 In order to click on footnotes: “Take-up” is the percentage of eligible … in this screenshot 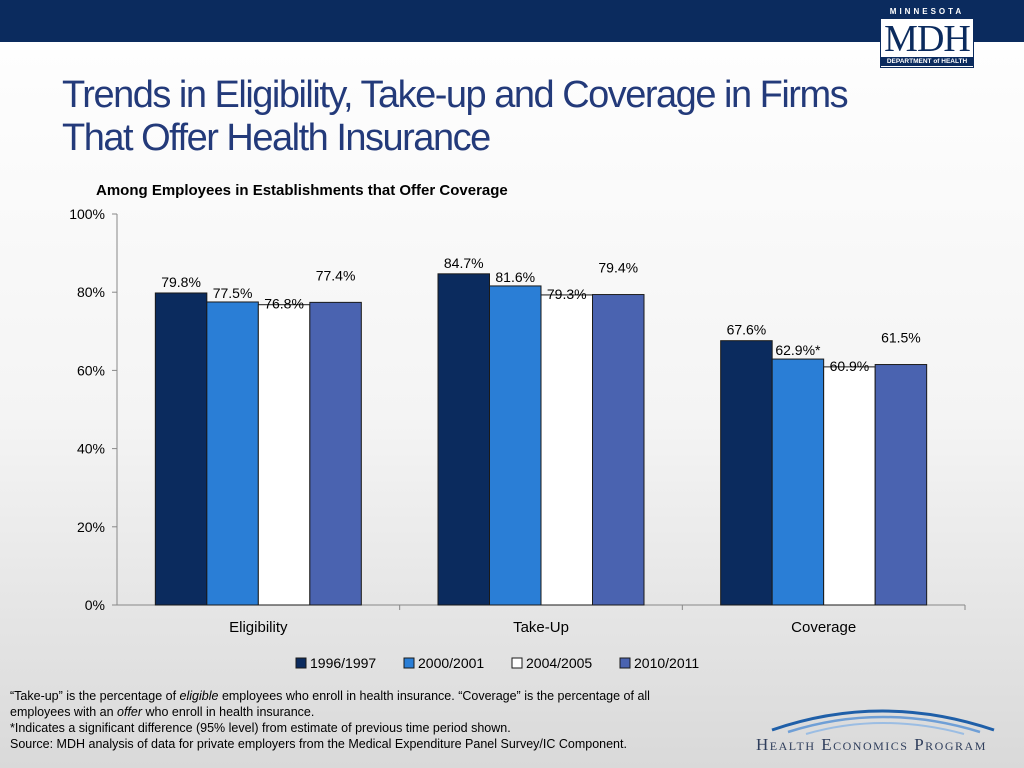, I will do `click(380, 720)`.